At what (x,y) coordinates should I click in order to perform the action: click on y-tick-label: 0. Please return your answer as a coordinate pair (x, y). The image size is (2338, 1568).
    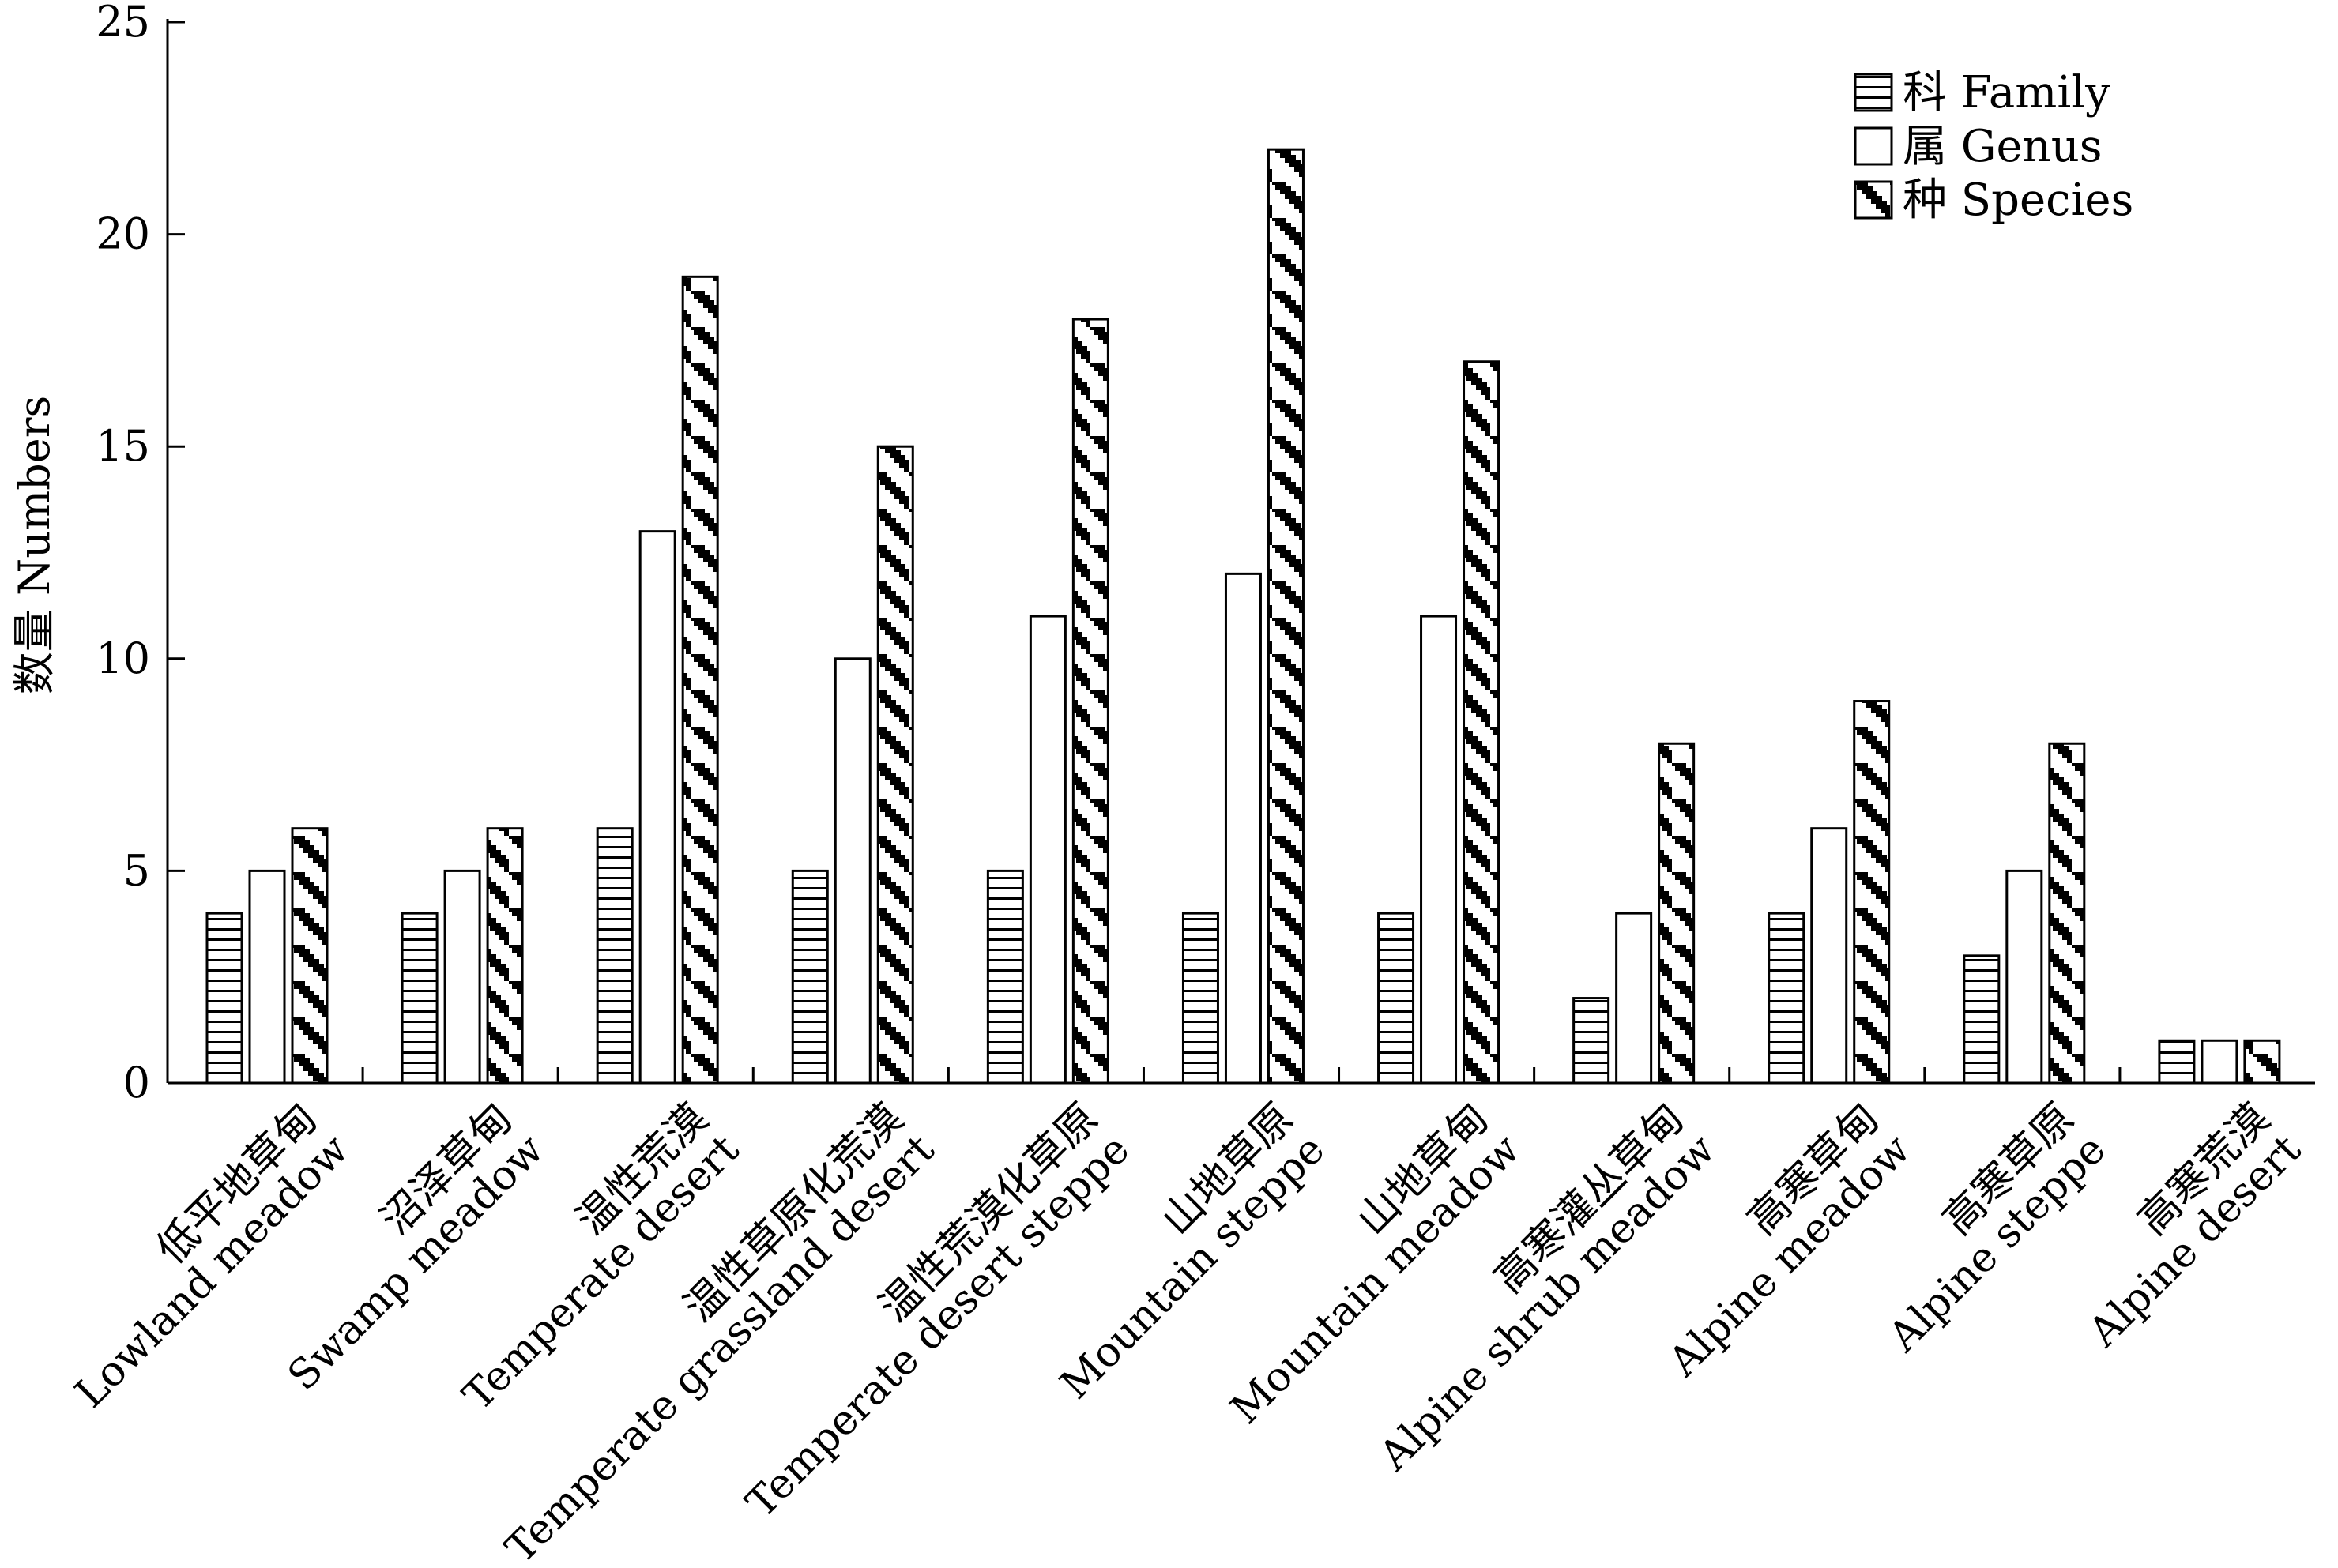
    Looking at the image, I should click on (136, 1082).